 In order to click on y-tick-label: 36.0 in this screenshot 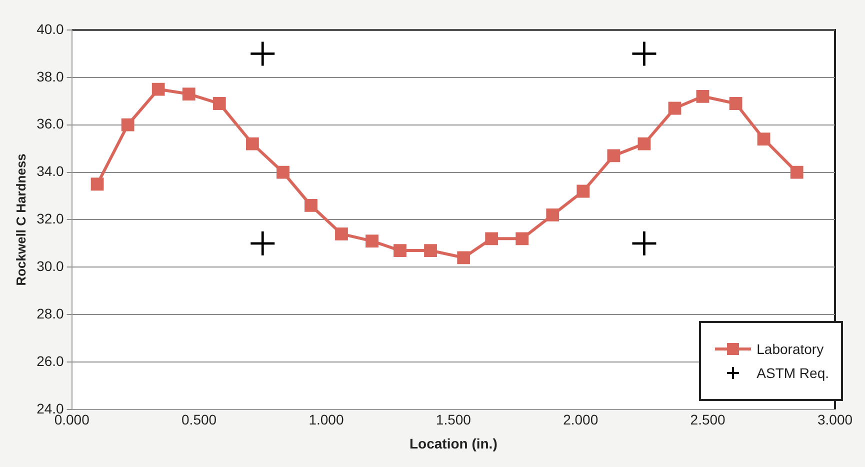, I will do `click(50, 124)`.